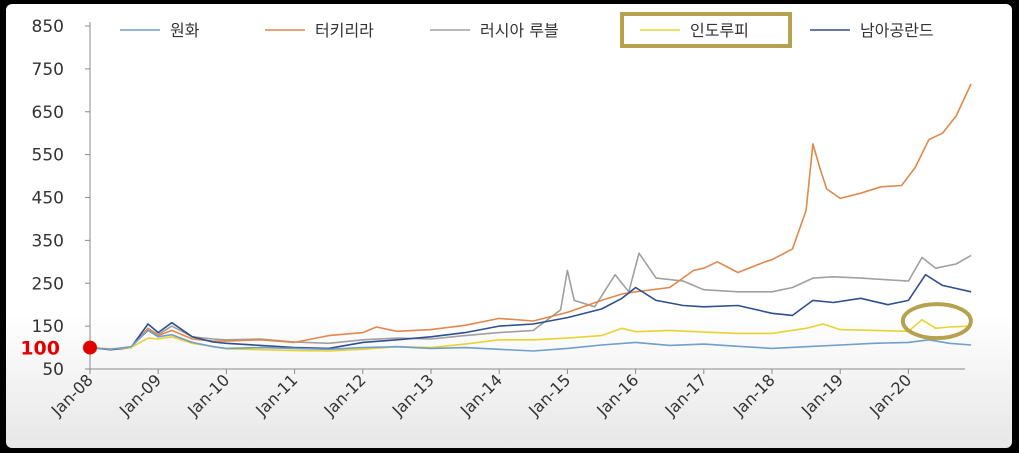 This screenshot has width=1019, height=453. Describe the element at coordinates (48, 241) in the screenshot. I see `y-tick-label: 350` at that location.